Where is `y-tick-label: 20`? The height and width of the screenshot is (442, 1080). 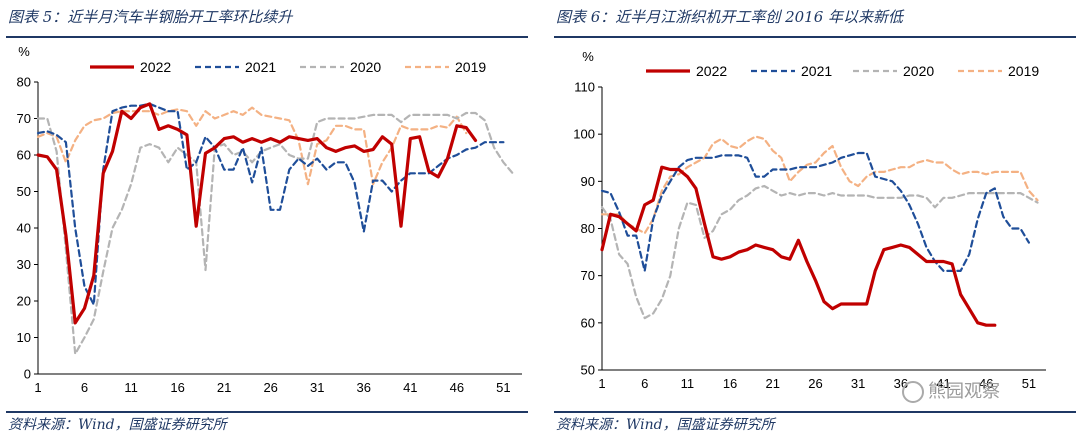 y-tick-label: 20 is located at coordinates (24, 301).